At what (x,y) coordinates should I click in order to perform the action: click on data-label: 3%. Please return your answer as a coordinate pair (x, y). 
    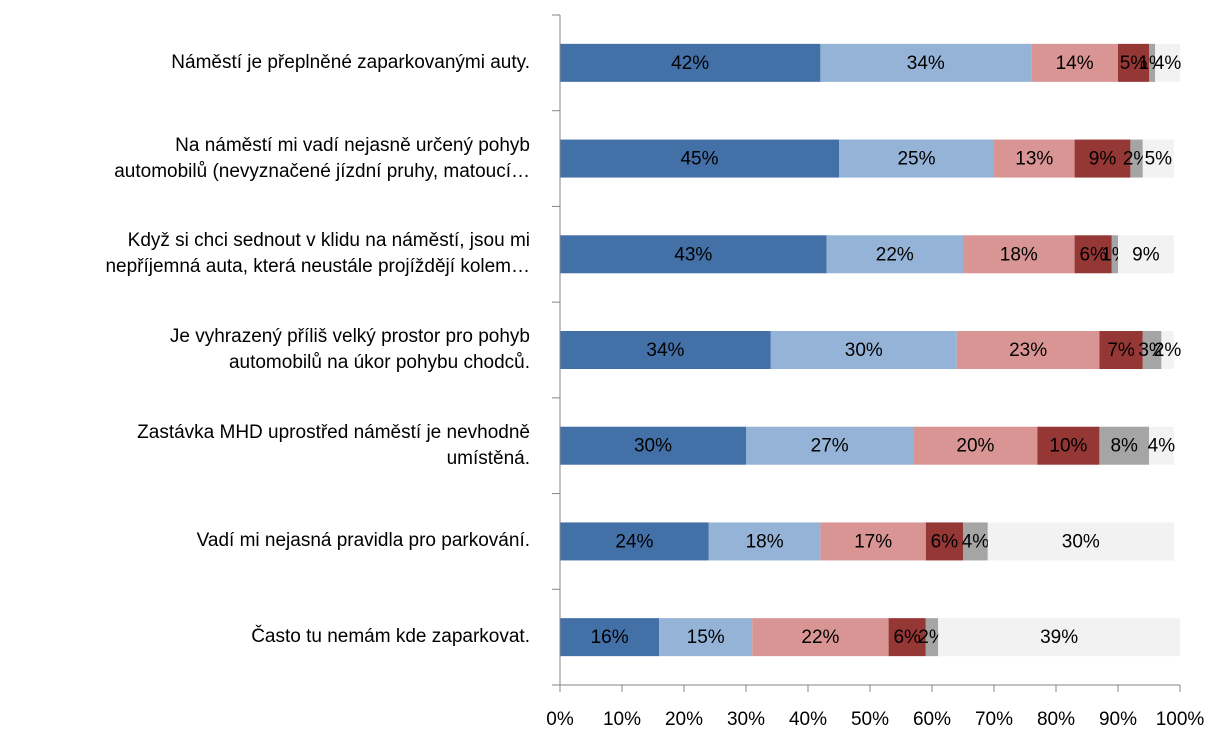
    Looking at the image, I should click on (1152, 350).